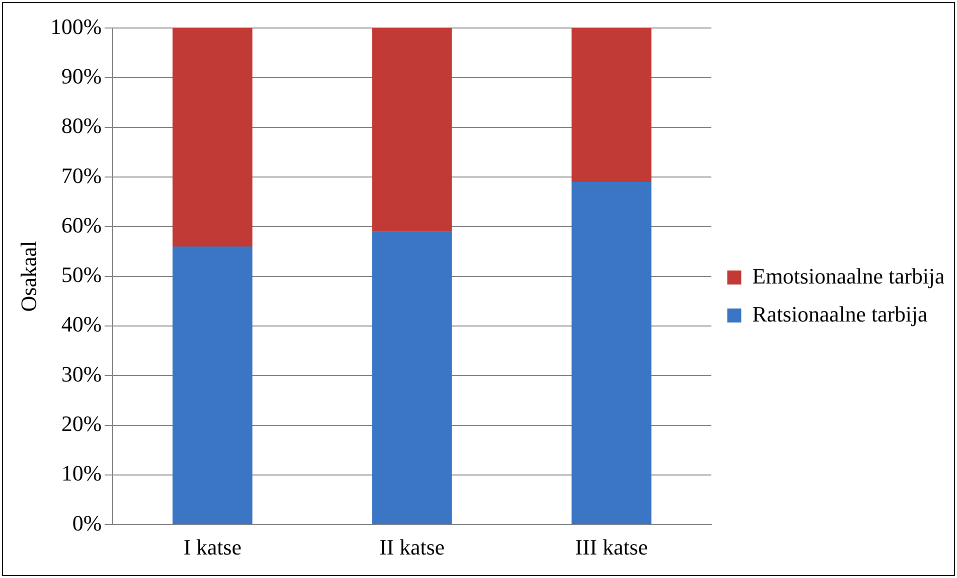 The height and width of the screenshot is (578, 957). I want to click on x-tick-label: III katse, so click(611, 547).